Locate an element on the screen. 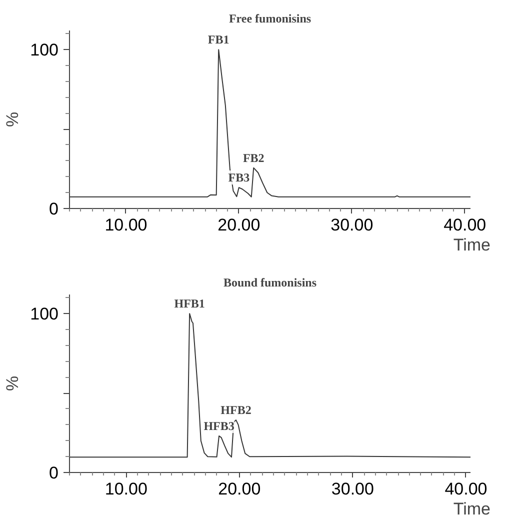 This screenshot has height=531, width=528. annotation: FB2 is located at coordinates (253, 157).